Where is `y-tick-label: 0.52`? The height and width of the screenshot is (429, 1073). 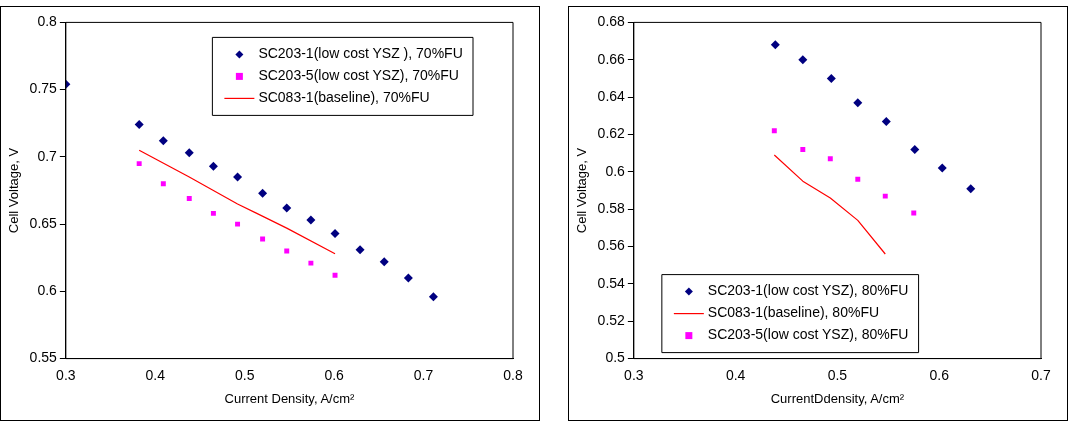
y-tick-label: 0.52 is located at coordinates (611, 320).